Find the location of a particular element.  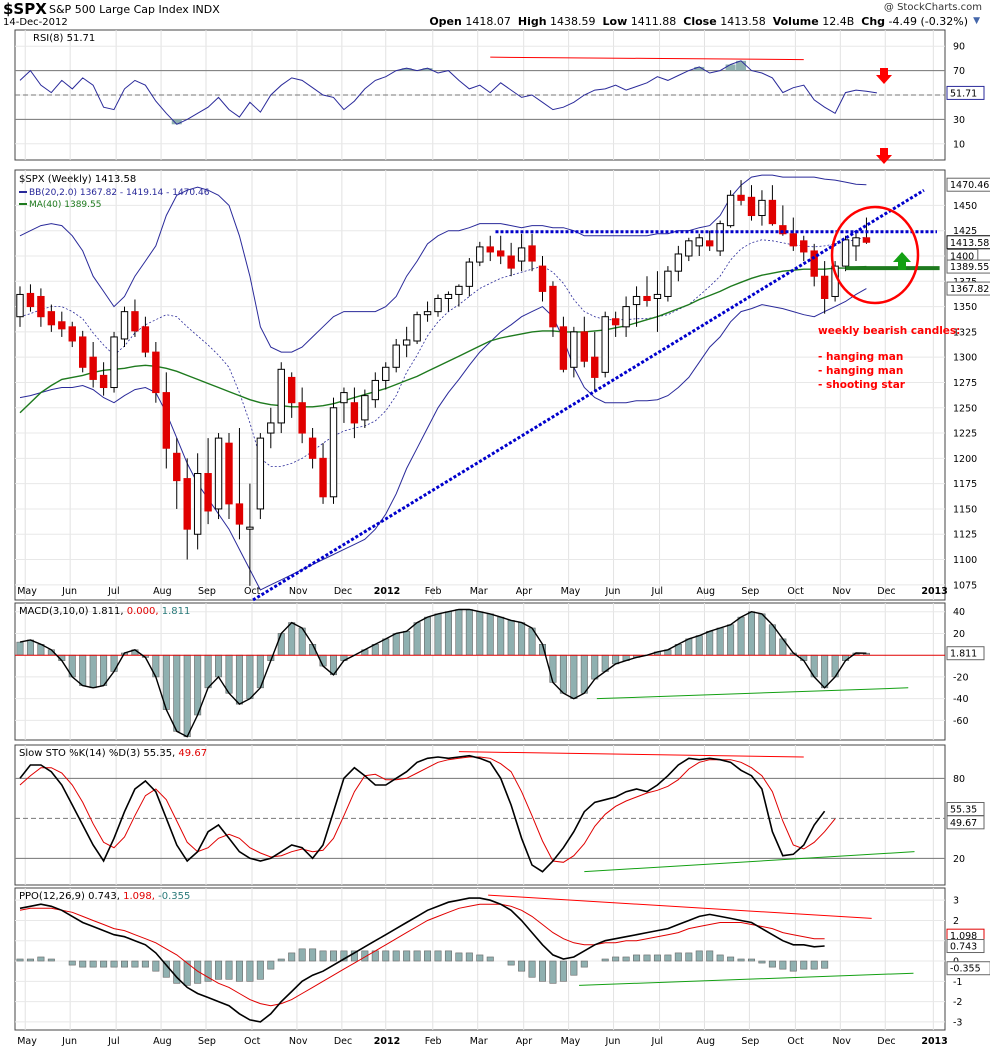

rsi-down-arrow-icon is located at coordinates (884, 76).